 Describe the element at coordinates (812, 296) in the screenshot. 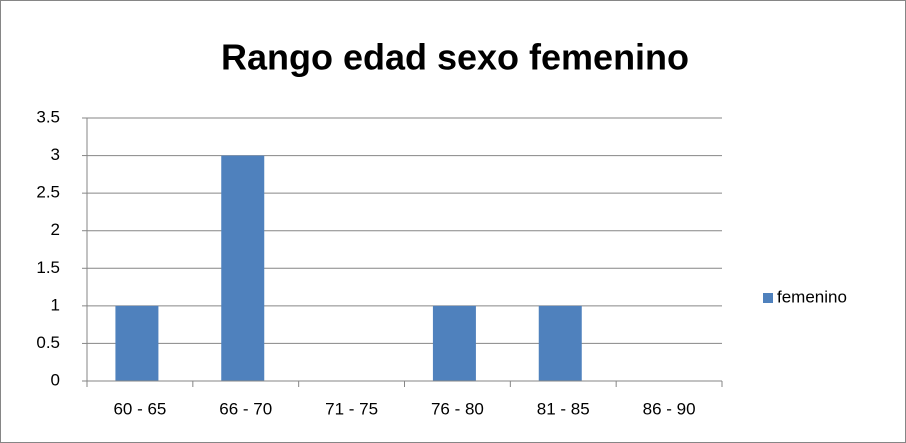

I see `legend-label: femenino` at that location.